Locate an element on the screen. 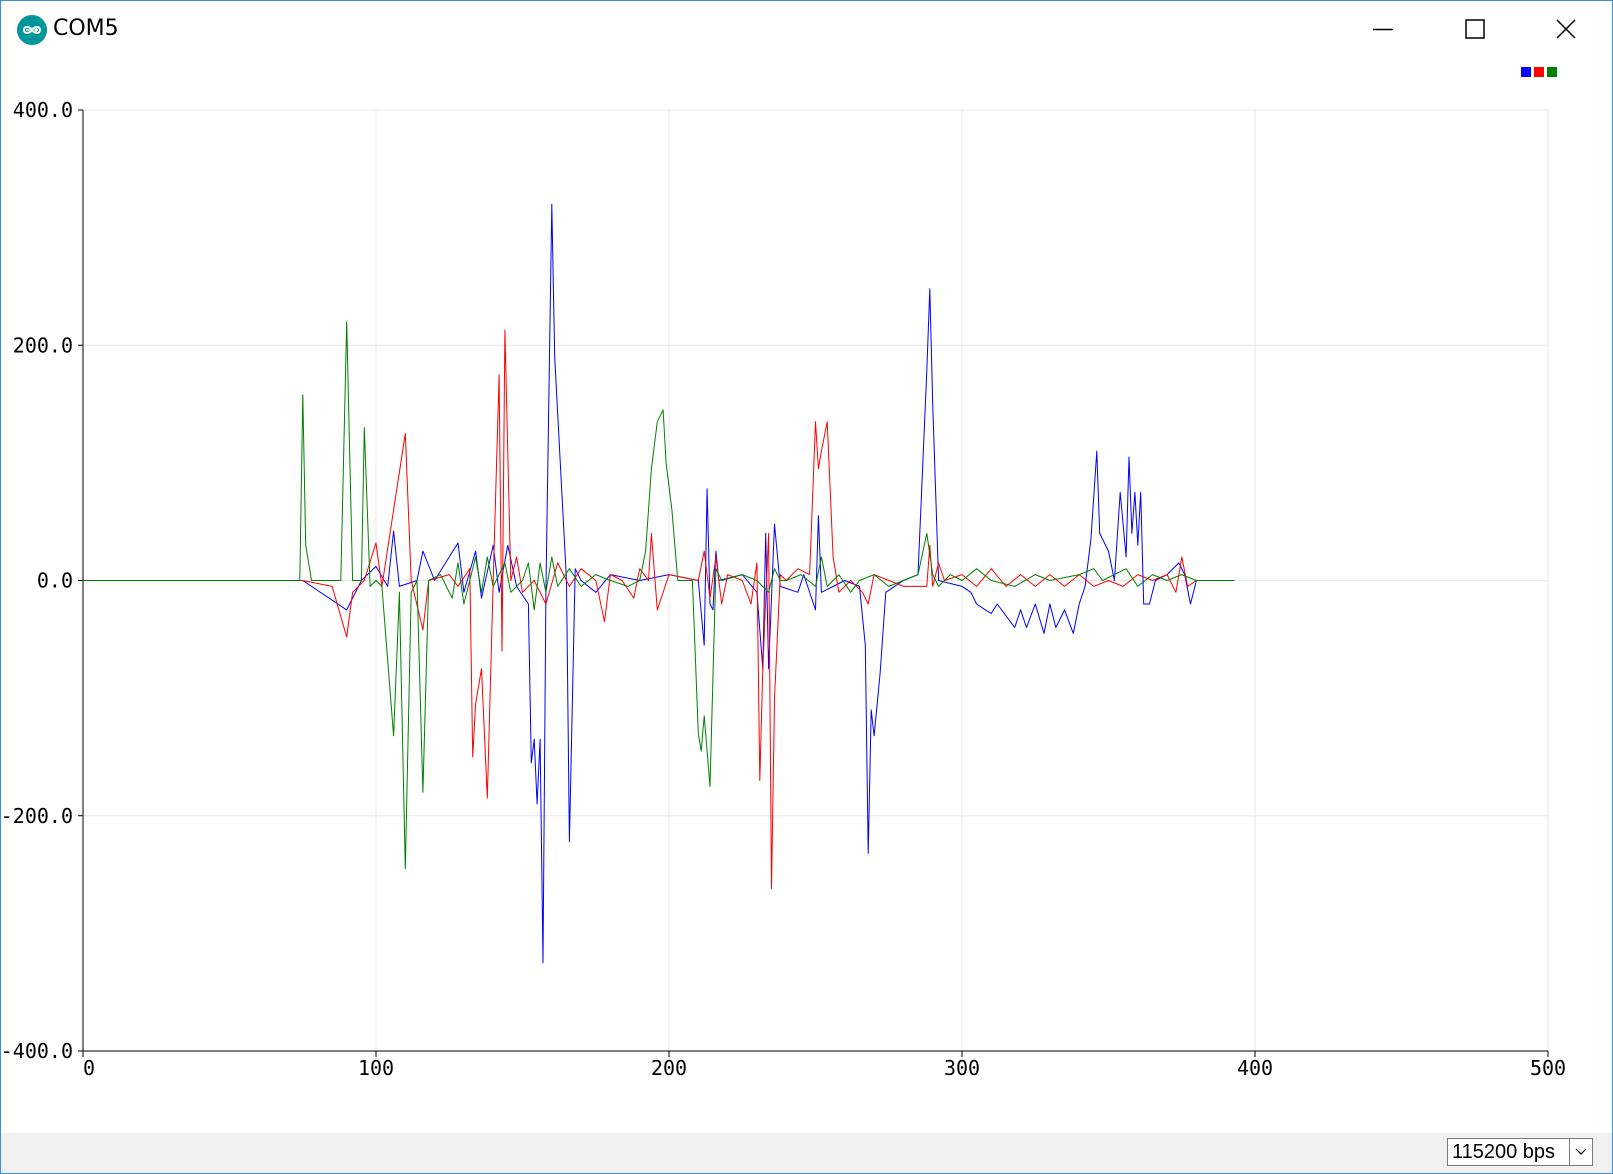 Image resolution: width=1613 pixels, height=1174 pixels. maximize-icon is located at coordinates (1475, 29).